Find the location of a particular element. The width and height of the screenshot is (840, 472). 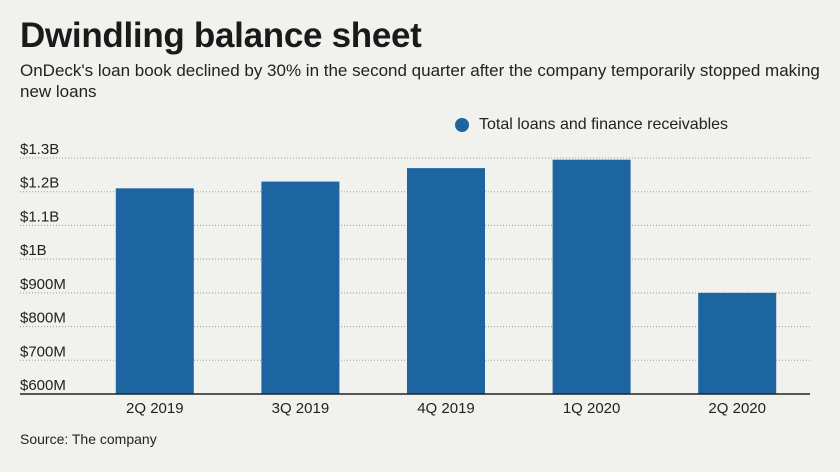

legend-swatch is located at coordinates (462, 125).